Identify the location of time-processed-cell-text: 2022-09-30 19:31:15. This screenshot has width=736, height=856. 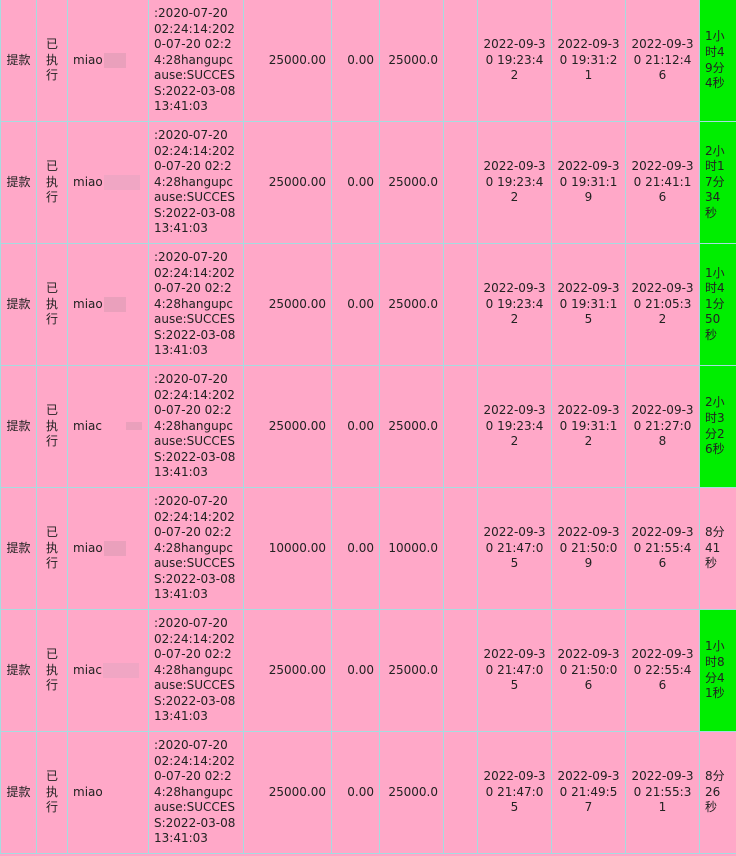
(588, 304).